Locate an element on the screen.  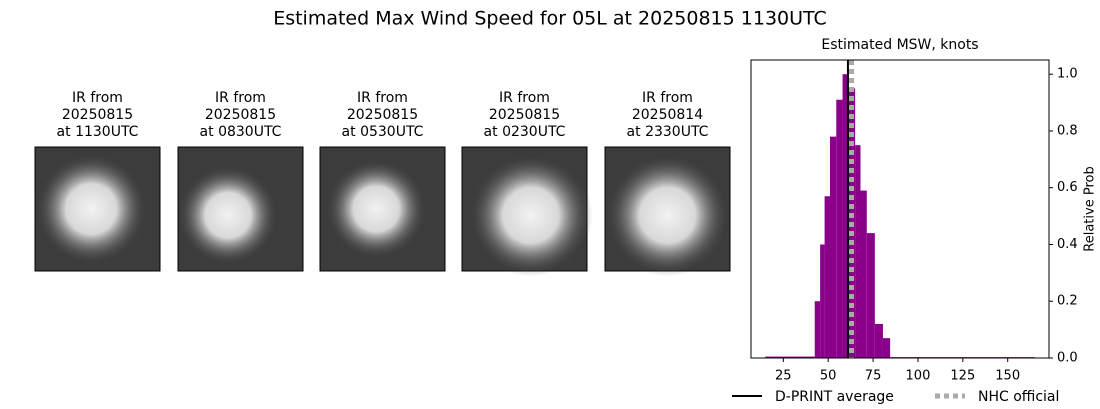
y-axis-label: Relative Prob is located at coordinates (1090, 208).